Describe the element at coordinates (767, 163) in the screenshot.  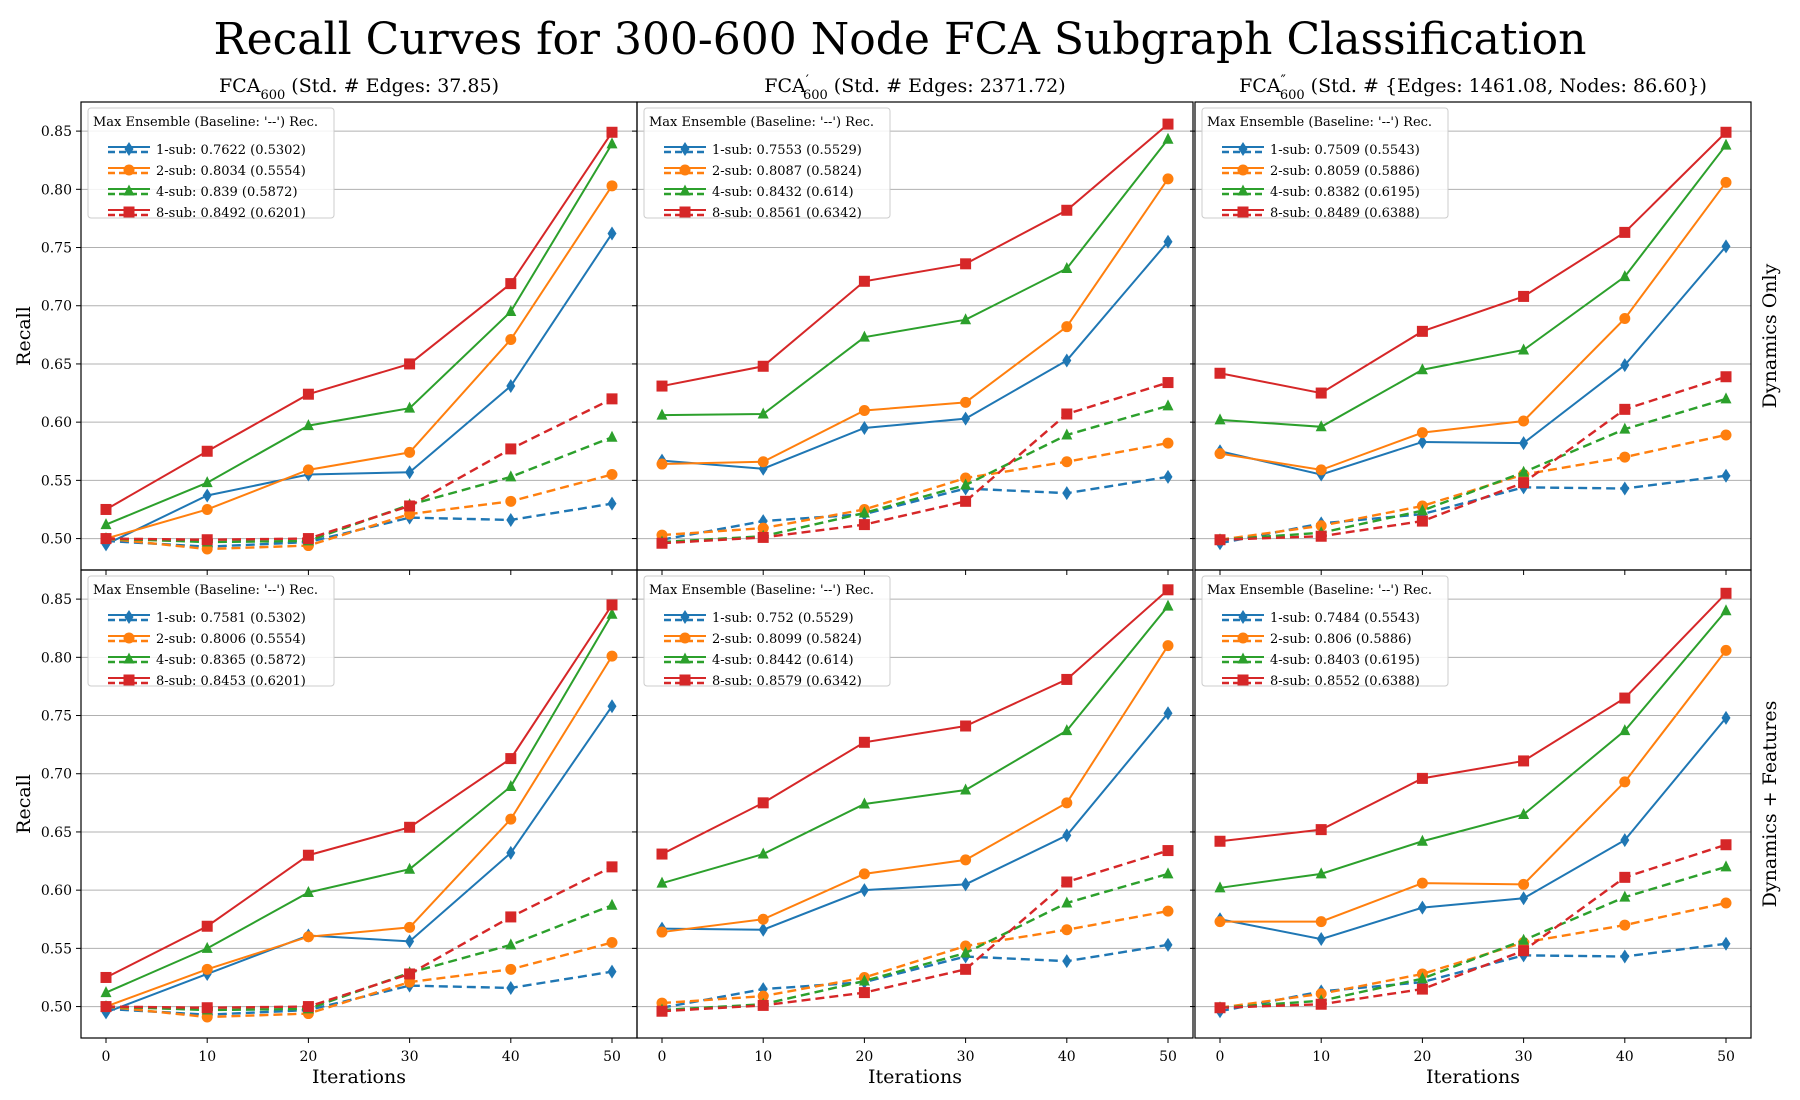
I see `legend-box` at that location.